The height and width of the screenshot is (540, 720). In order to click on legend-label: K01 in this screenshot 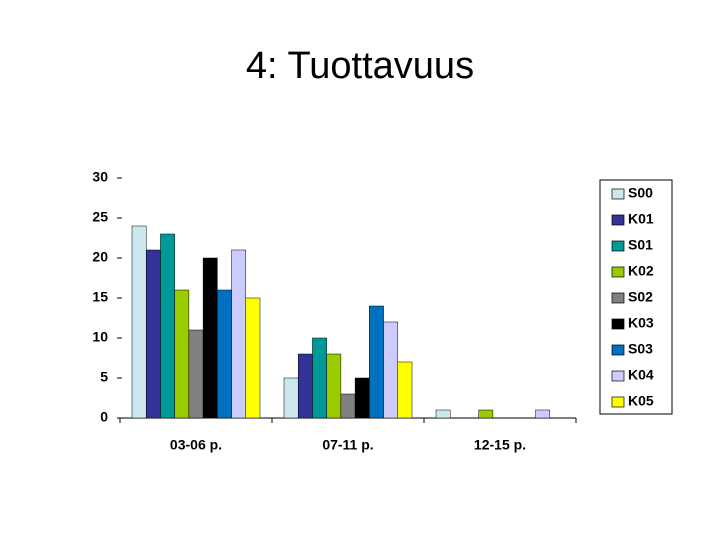, I will do `click(641, 219)`.